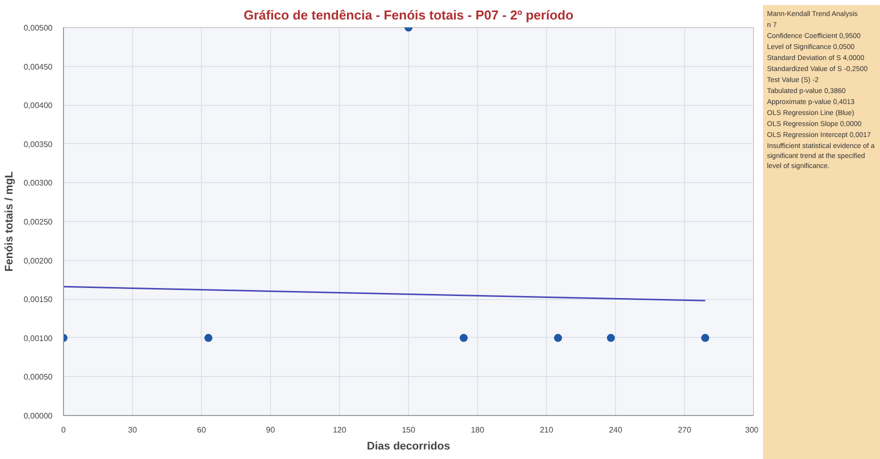  What do you see at coordinates (39, 338) in the screenshot?
I see `y-tick-label: 0,00100` at bounding box center [39, 338].